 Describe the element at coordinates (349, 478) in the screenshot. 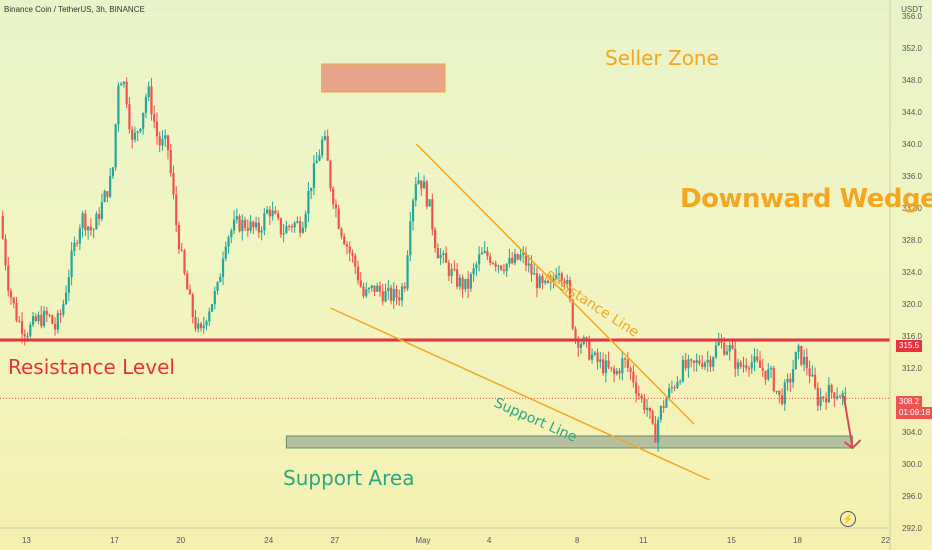

I see `support-area-label: Support Area` at that location.